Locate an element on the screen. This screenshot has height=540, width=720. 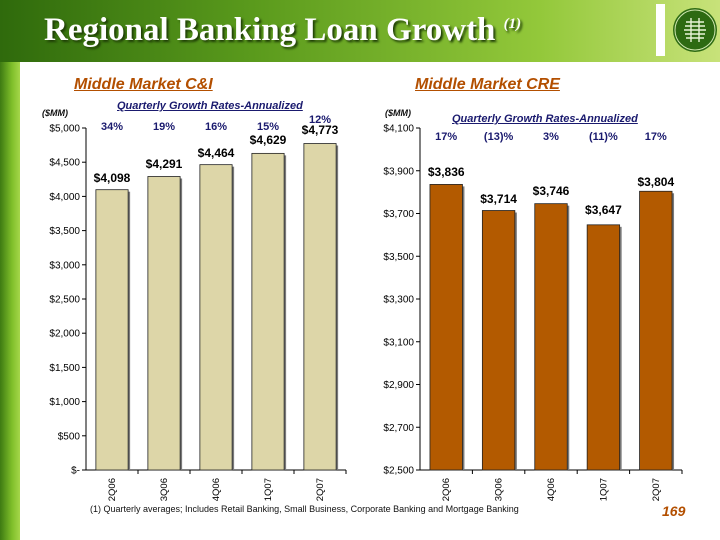
chart1-ytick-label: $2,000 is located at coordinates (64, 334).